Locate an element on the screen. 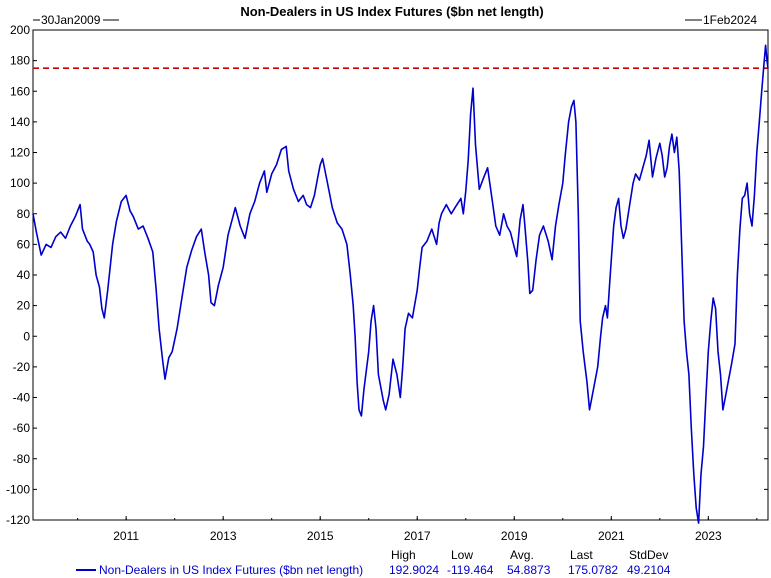  x-tick-label: 2015 is located at coordinates (320, 536).